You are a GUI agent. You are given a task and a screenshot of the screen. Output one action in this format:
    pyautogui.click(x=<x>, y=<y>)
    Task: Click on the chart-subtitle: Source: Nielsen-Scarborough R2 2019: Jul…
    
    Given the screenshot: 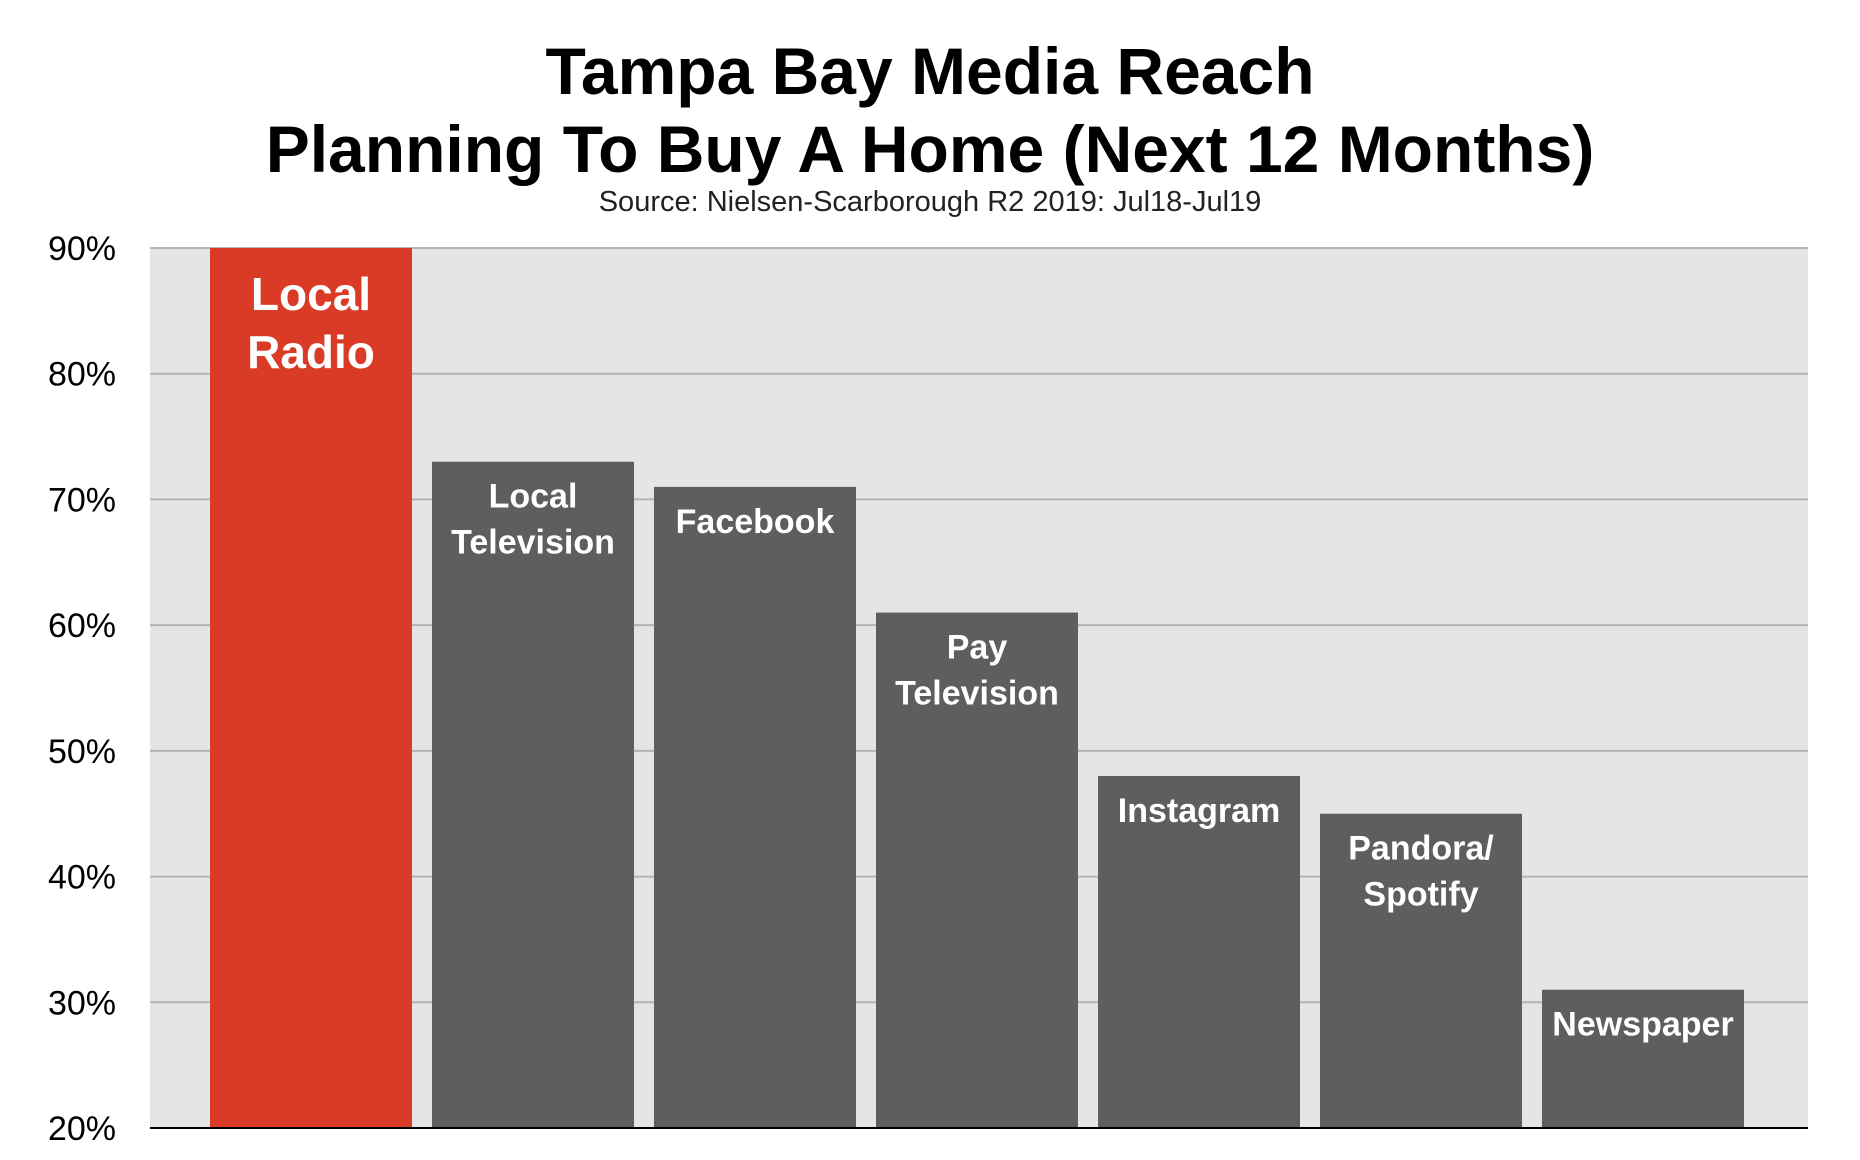 What is the action you would take?
    pyautogui.click(x=930, y=202)
    